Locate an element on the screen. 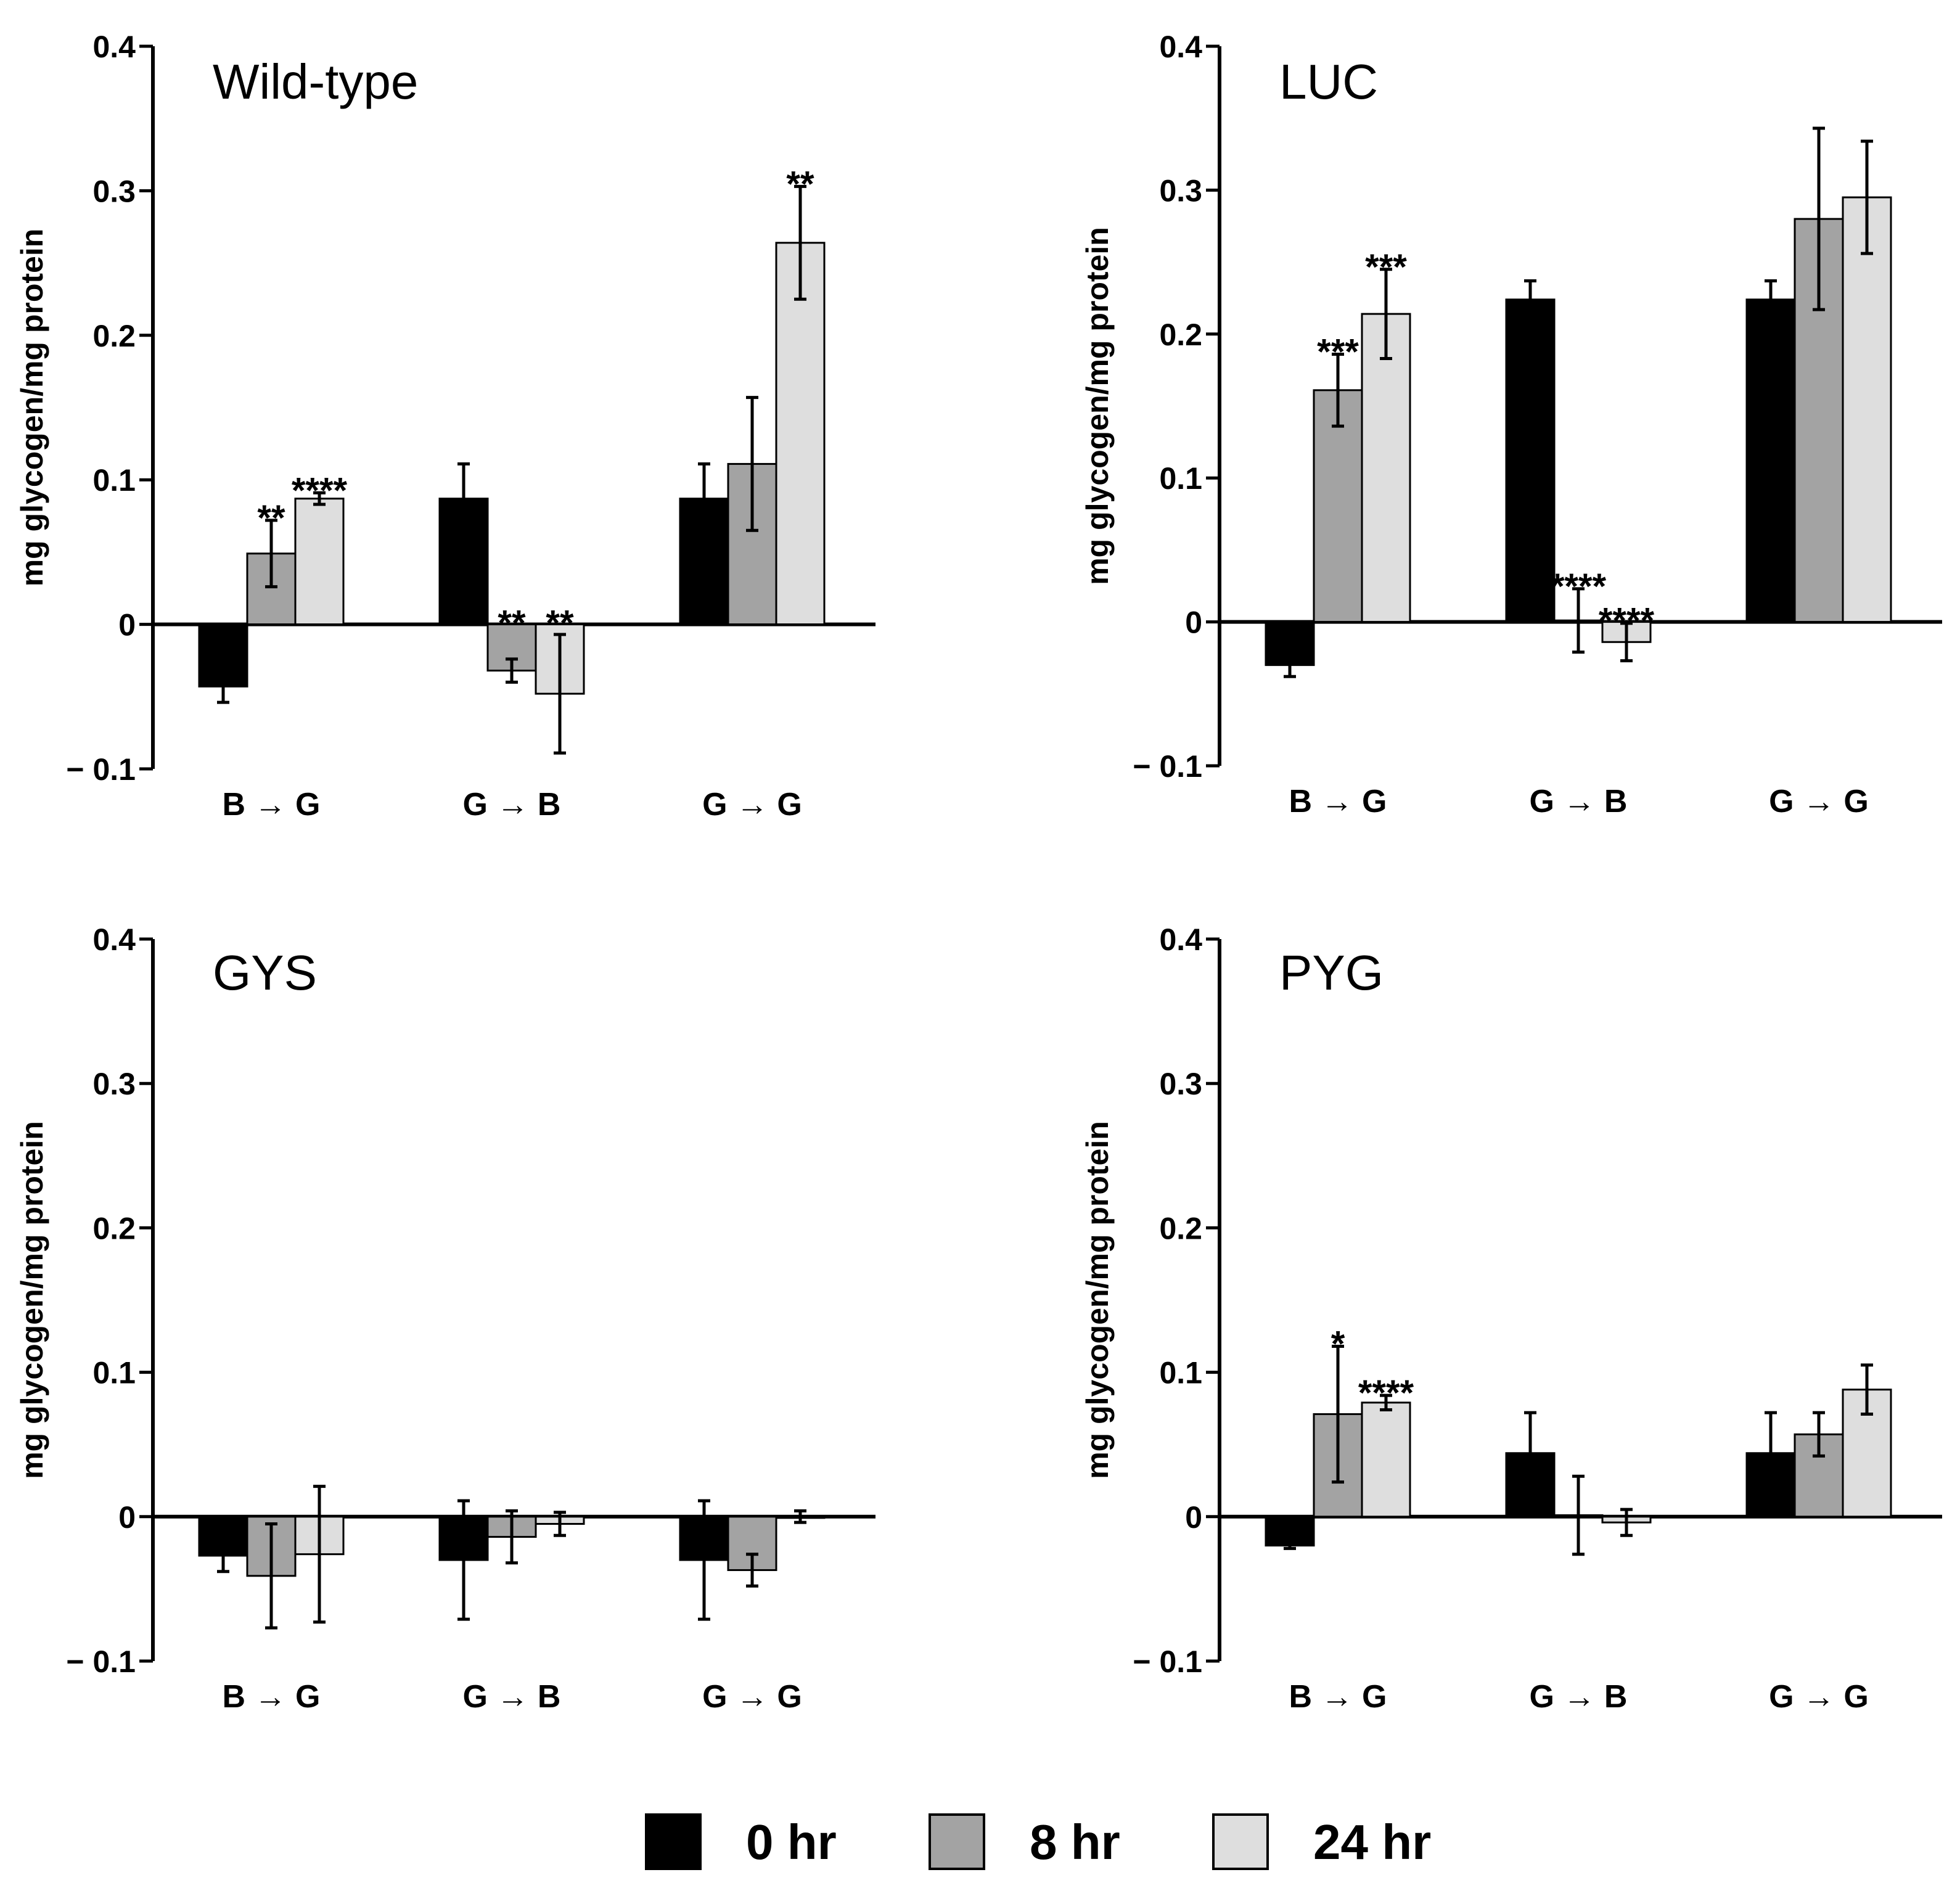 The height and width of the screenshot is (1904, 1960). panel-title: Wild-type is located at coordinates (315, 81).